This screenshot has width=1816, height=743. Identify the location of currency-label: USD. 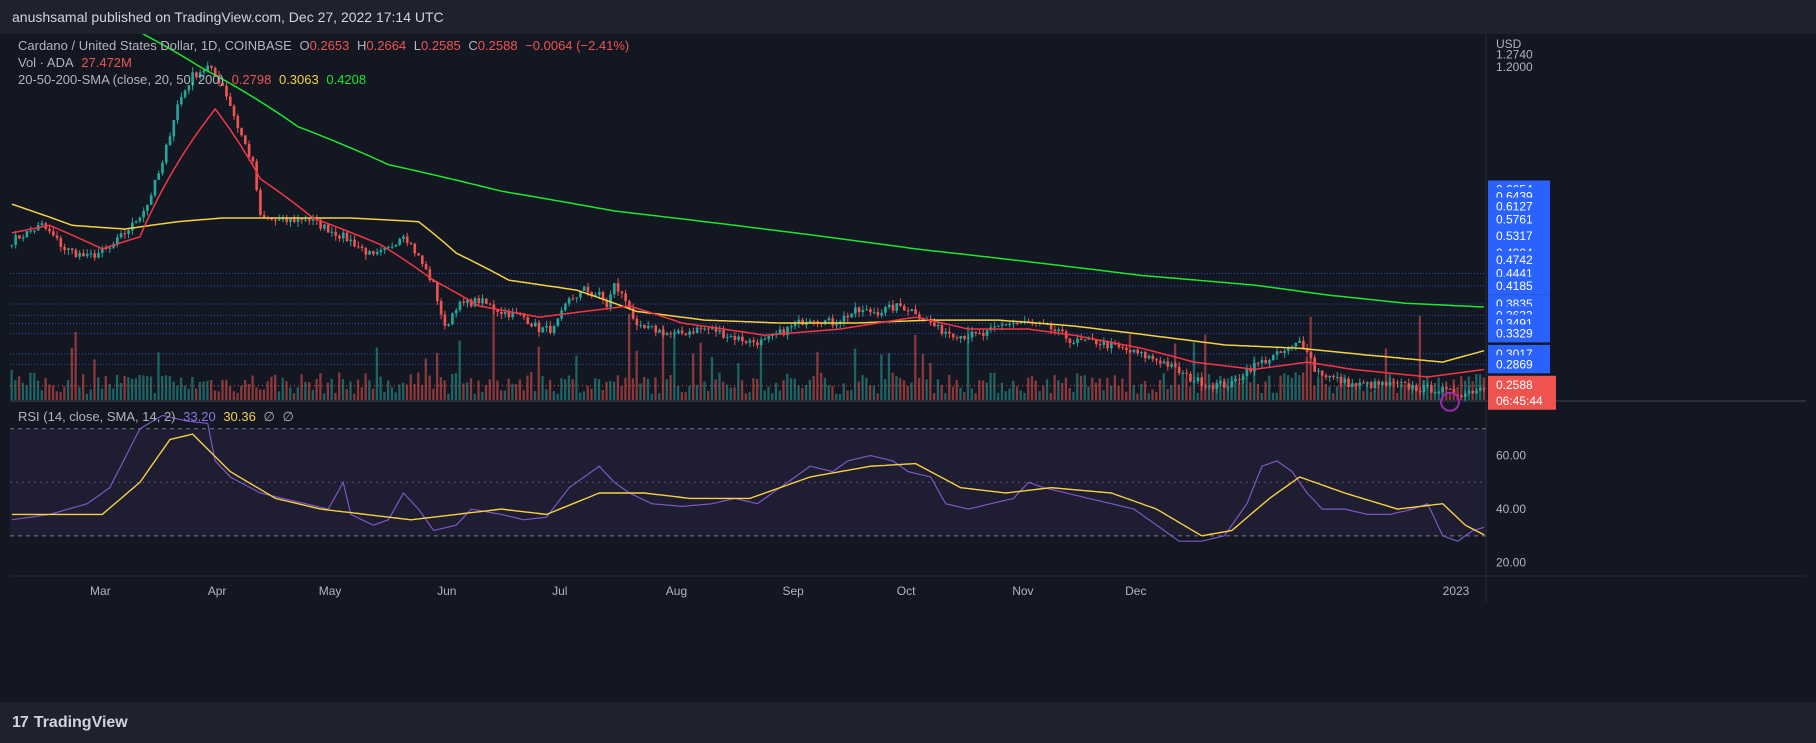
(1509, 44).